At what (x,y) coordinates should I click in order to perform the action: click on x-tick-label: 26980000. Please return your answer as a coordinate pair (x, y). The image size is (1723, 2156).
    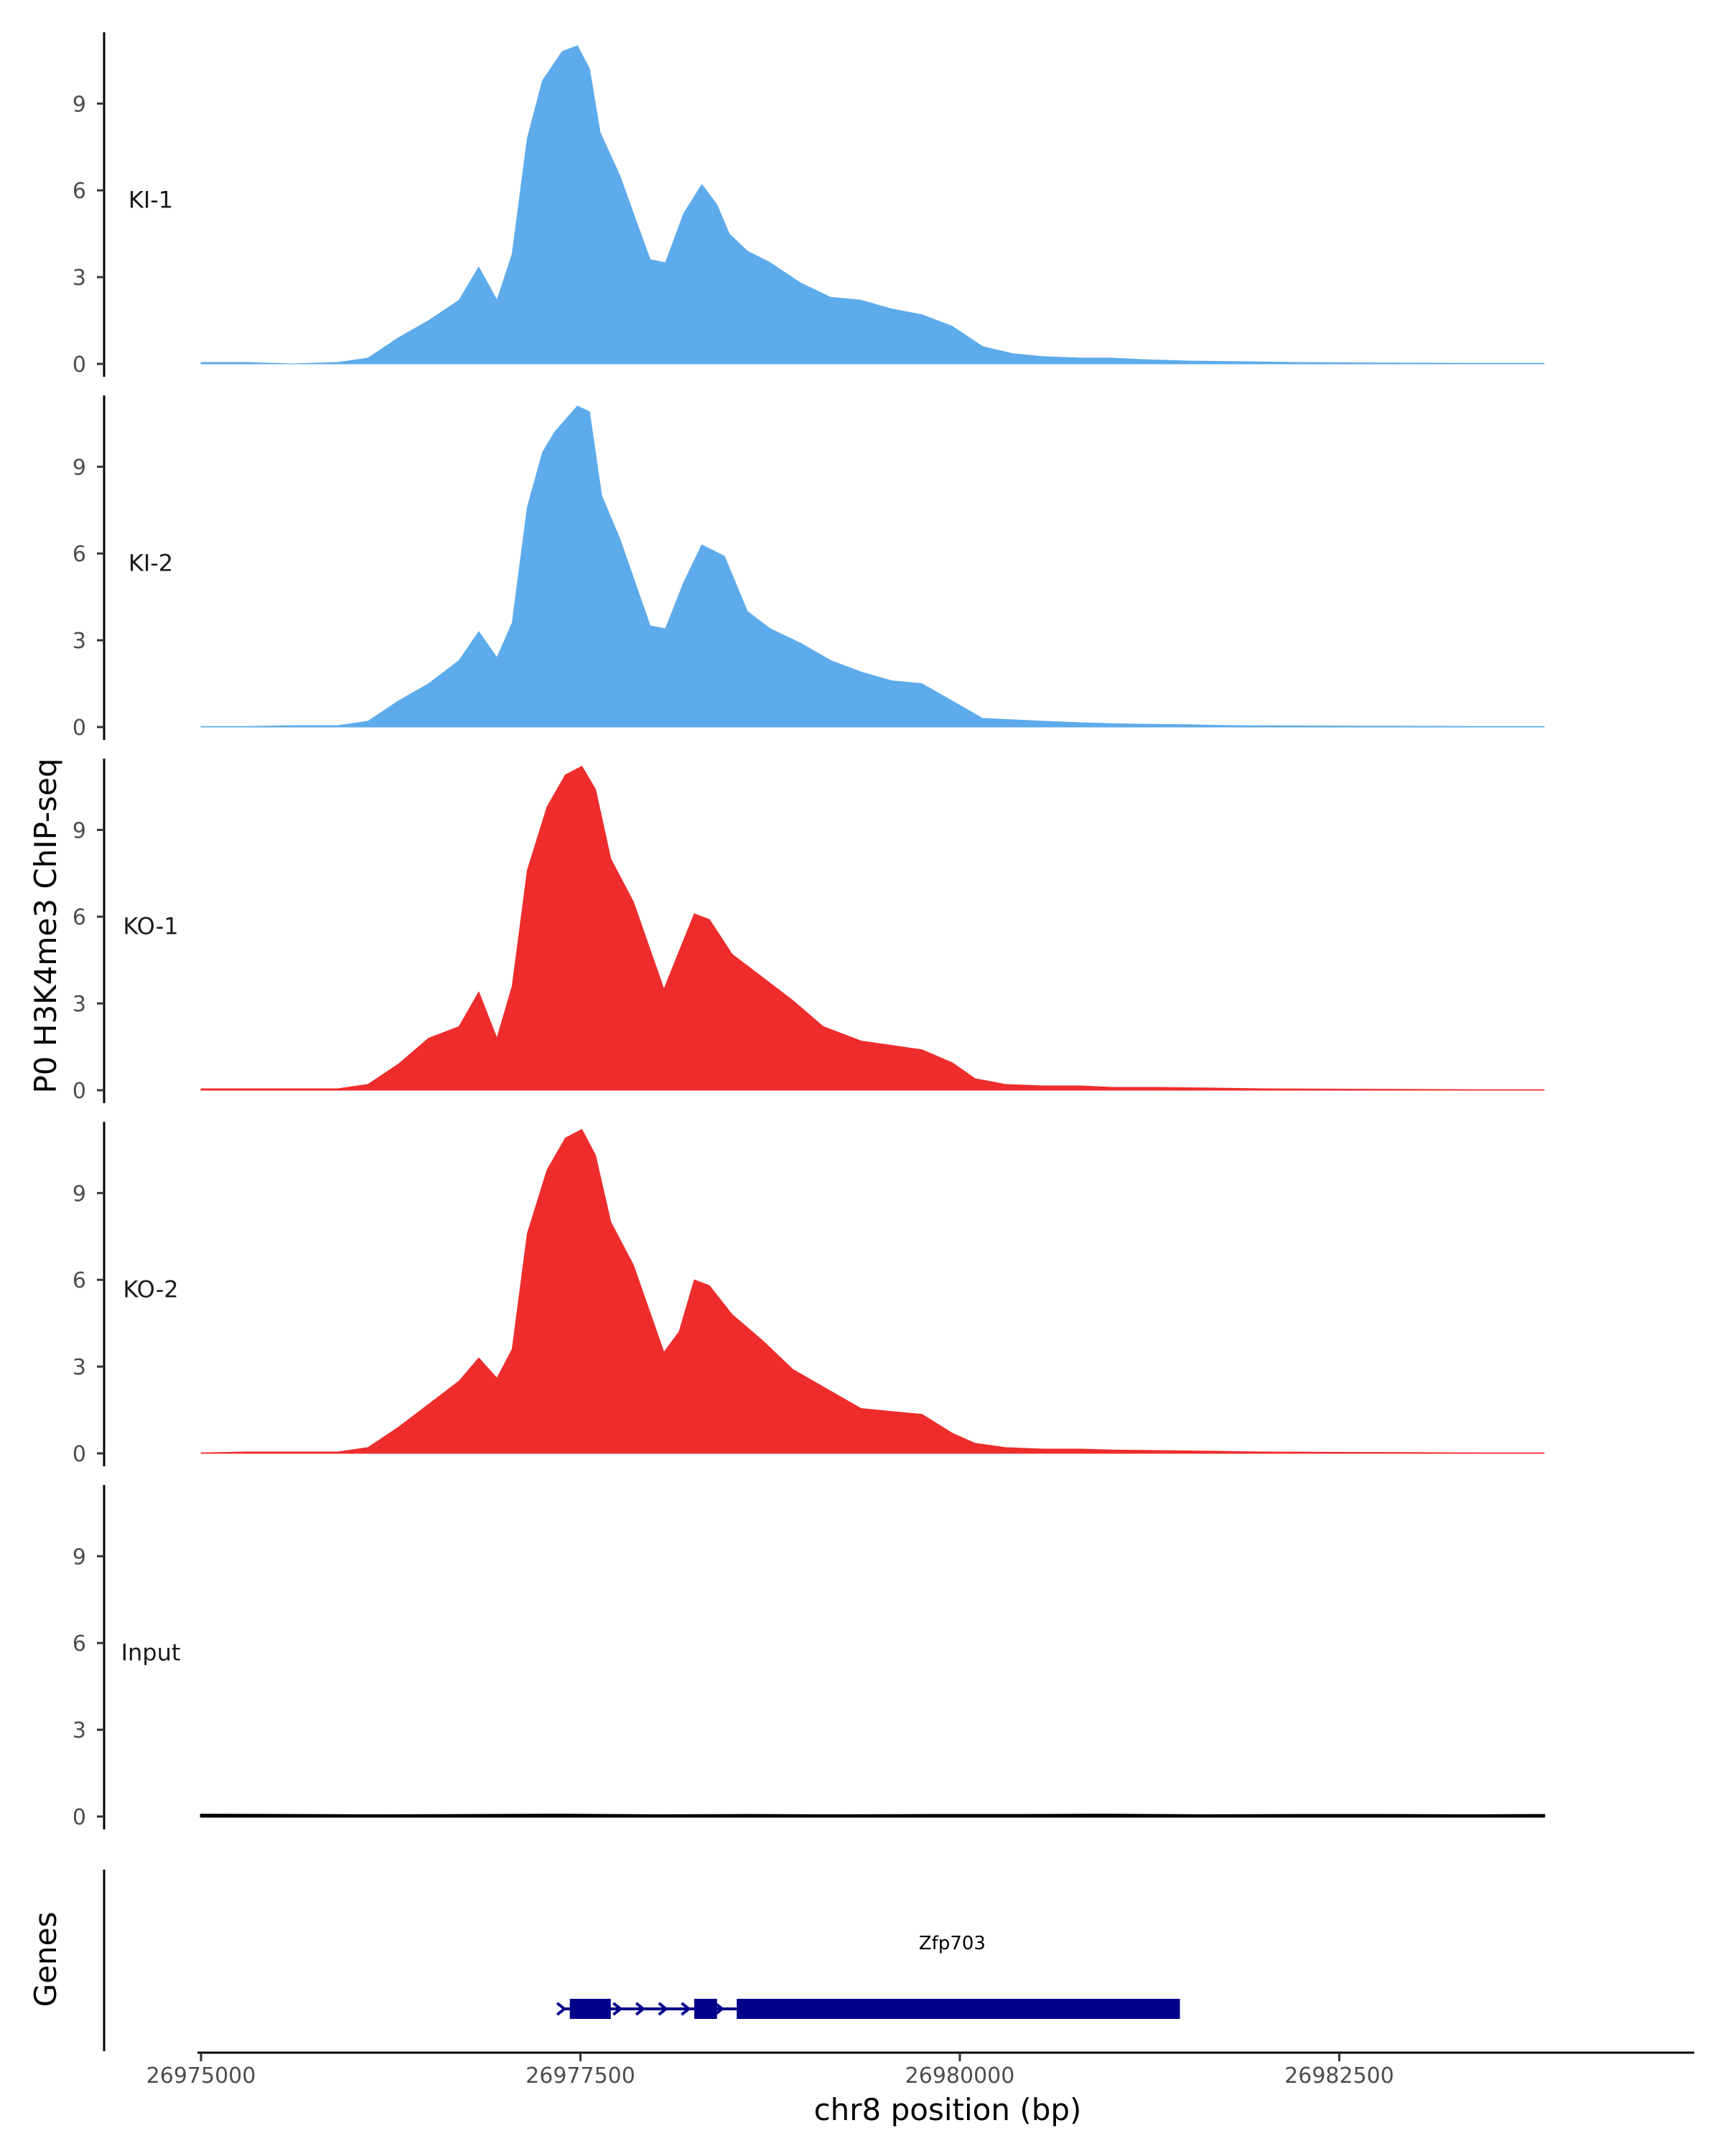
    Looking at the image, I should click on (960, 2076).